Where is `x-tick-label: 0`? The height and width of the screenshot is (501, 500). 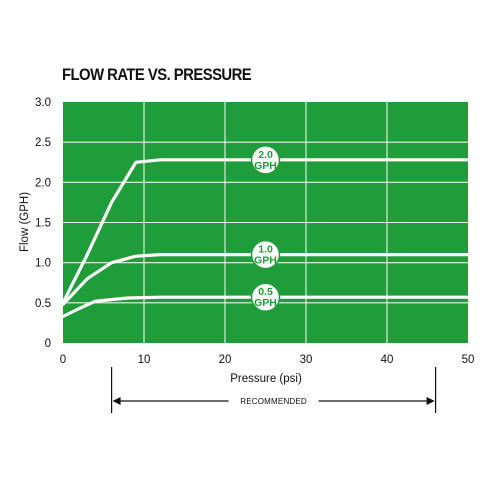 x-tick-label: 0 is located at coordinates (63, 360).